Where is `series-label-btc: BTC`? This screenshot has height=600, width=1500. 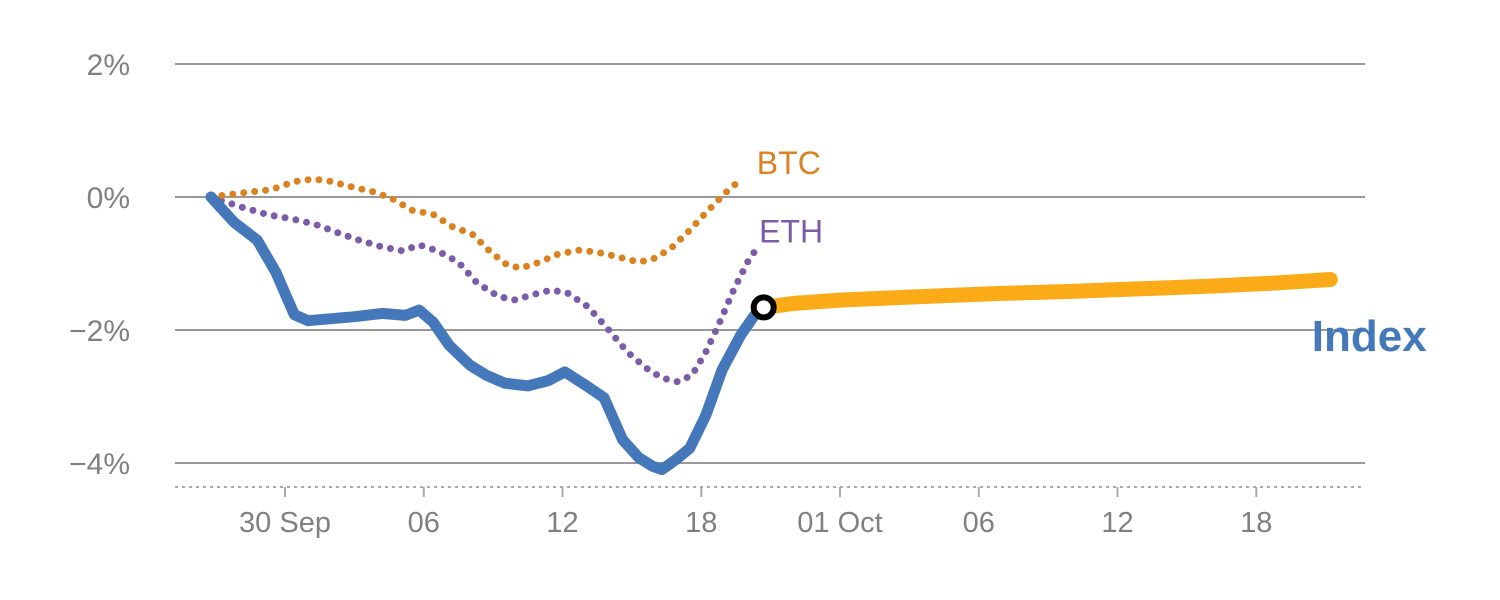
series-label-btc: BTC is located at coordinates (789, 163).